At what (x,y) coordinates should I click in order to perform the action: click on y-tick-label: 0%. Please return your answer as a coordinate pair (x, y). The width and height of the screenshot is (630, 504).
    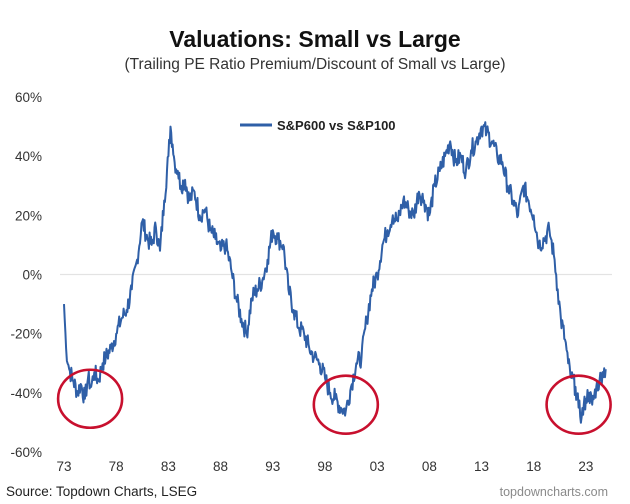
    Looking at the image, I should click on (32, 275).